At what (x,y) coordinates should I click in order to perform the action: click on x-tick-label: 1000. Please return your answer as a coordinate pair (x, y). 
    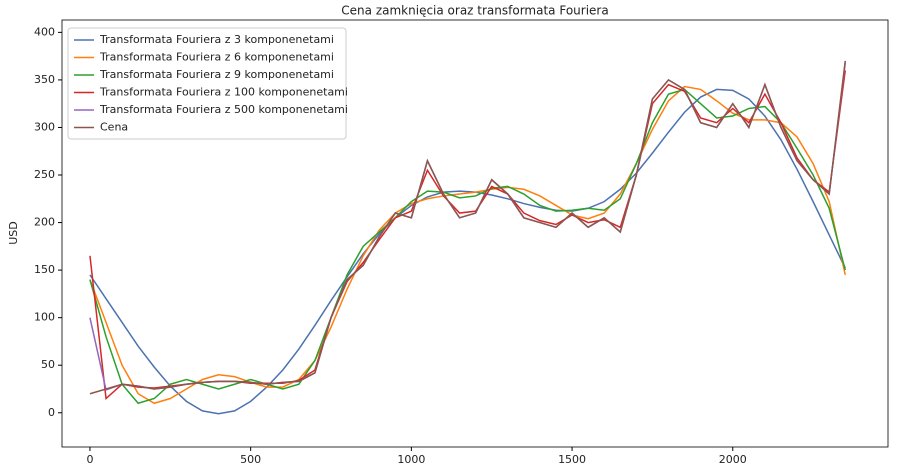
    Looking at the image, I should click on (411, 459).